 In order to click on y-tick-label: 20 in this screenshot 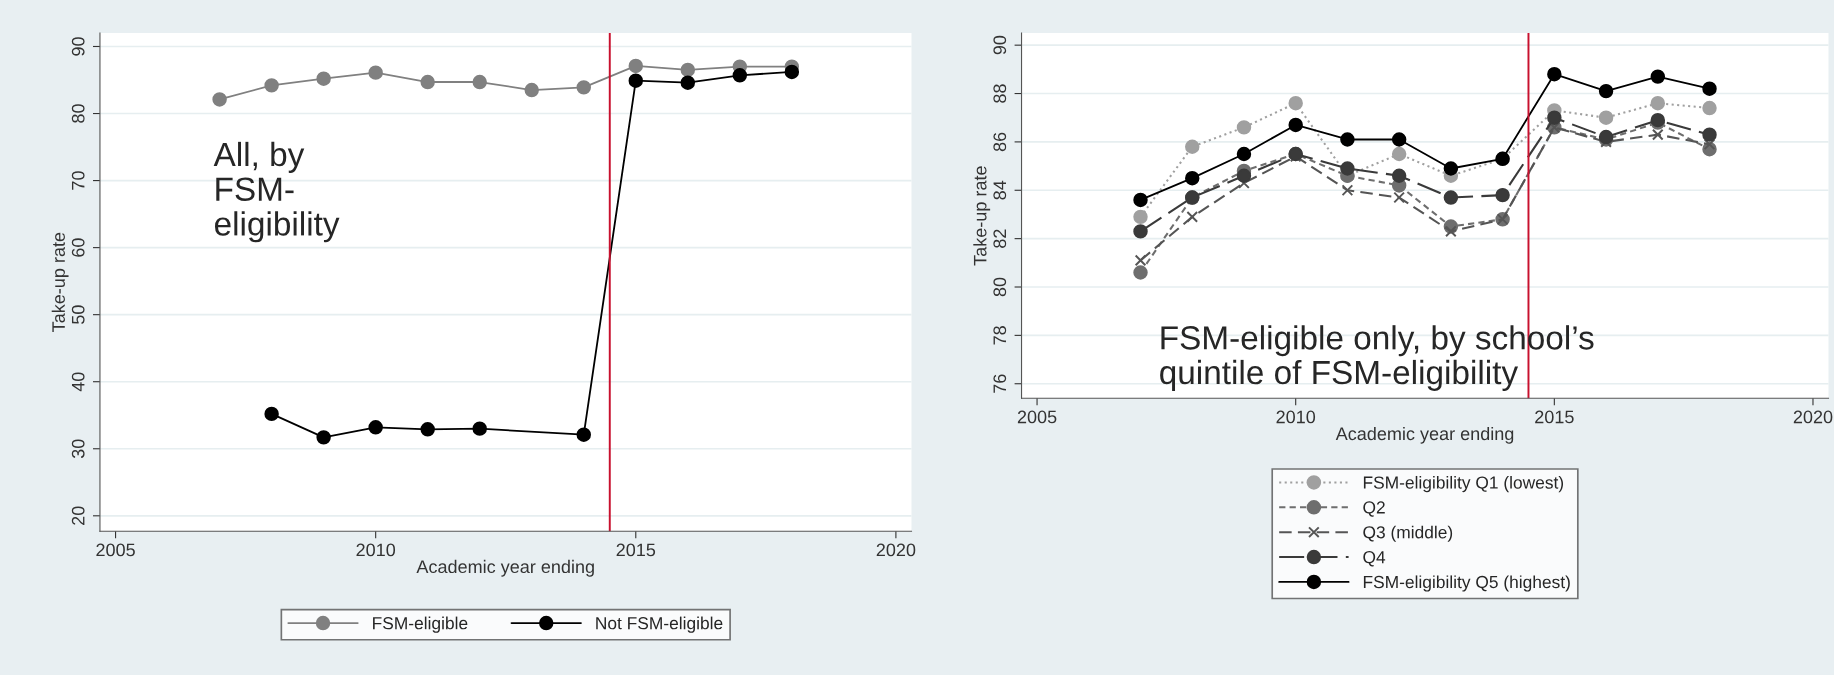, I will do `click(78, 515)`.